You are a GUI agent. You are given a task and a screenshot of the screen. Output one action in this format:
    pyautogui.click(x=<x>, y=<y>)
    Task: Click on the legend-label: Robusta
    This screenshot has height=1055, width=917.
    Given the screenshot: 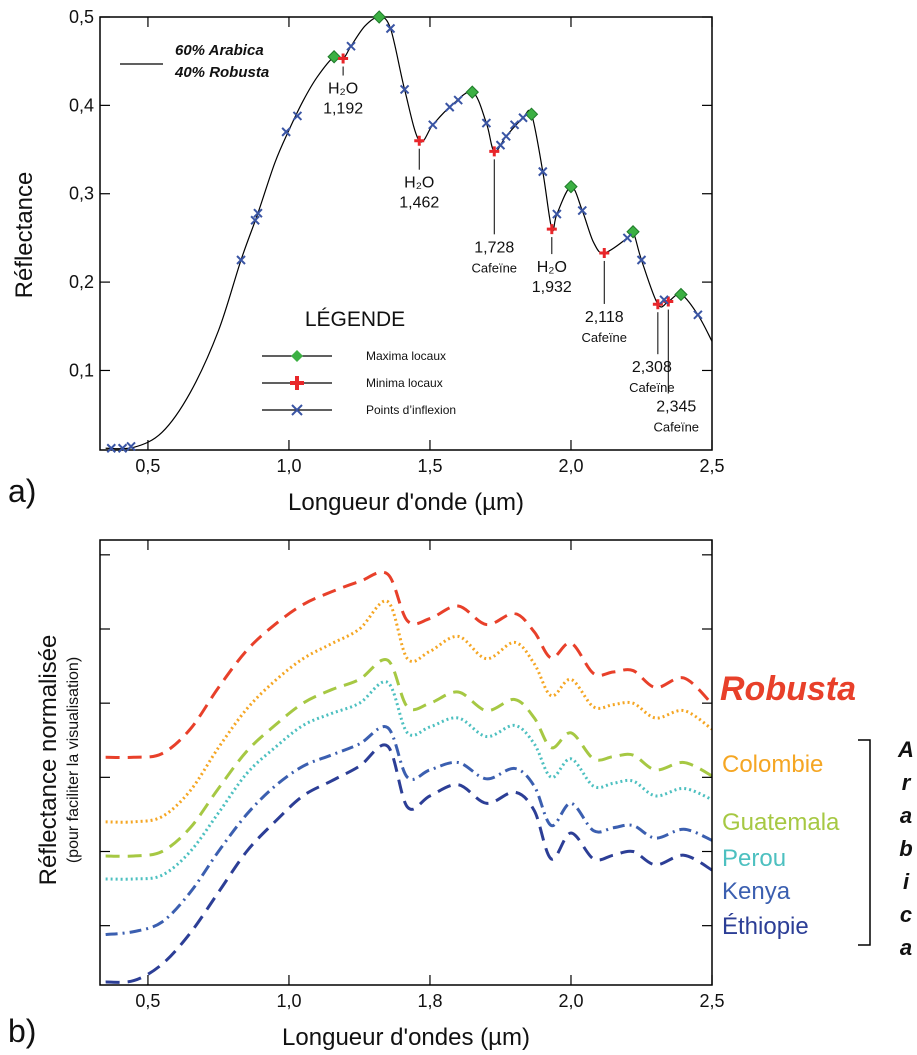 What is the action you would take?
    pyautogui.click(x=788, y=689)
    